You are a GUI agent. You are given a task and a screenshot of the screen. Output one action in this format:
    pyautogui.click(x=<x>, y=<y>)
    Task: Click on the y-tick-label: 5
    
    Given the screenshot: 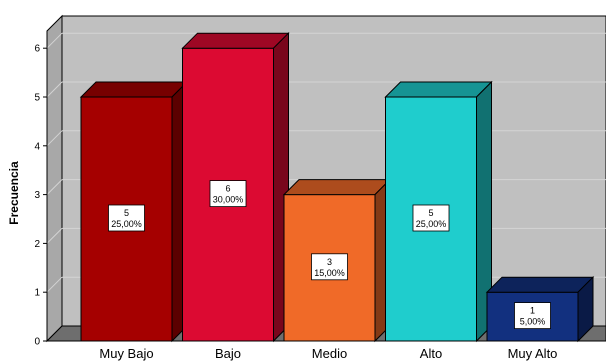 What is the action you would take?
    pyautogui.click(x=37, y=98)
    